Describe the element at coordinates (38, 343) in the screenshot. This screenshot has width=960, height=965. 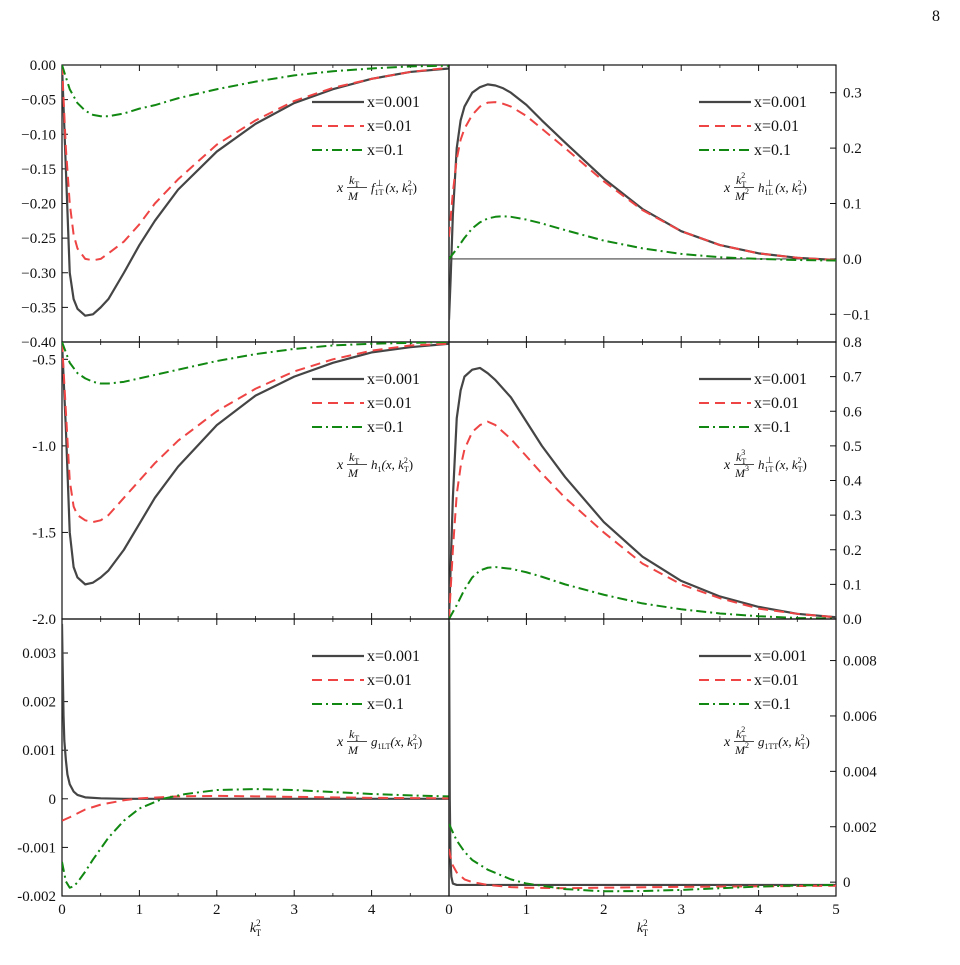
I see `y-tick-label: −0.40` at that location.